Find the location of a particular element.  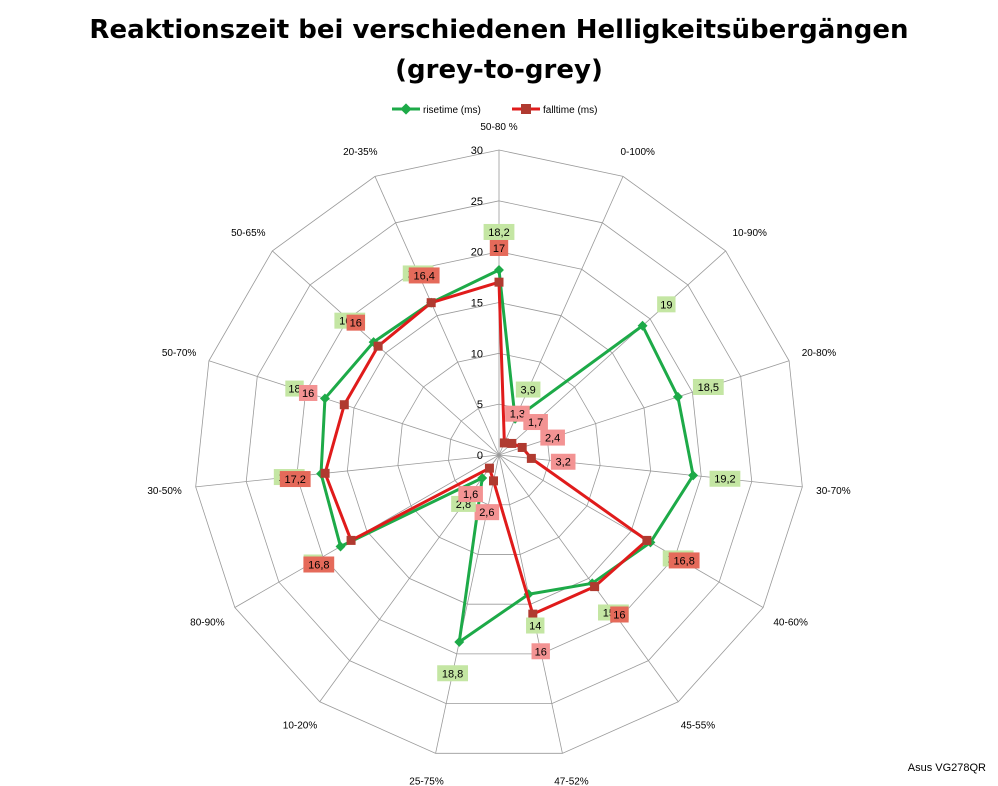

fall-value-label: 1,7 is located at coordinates (535, 423).